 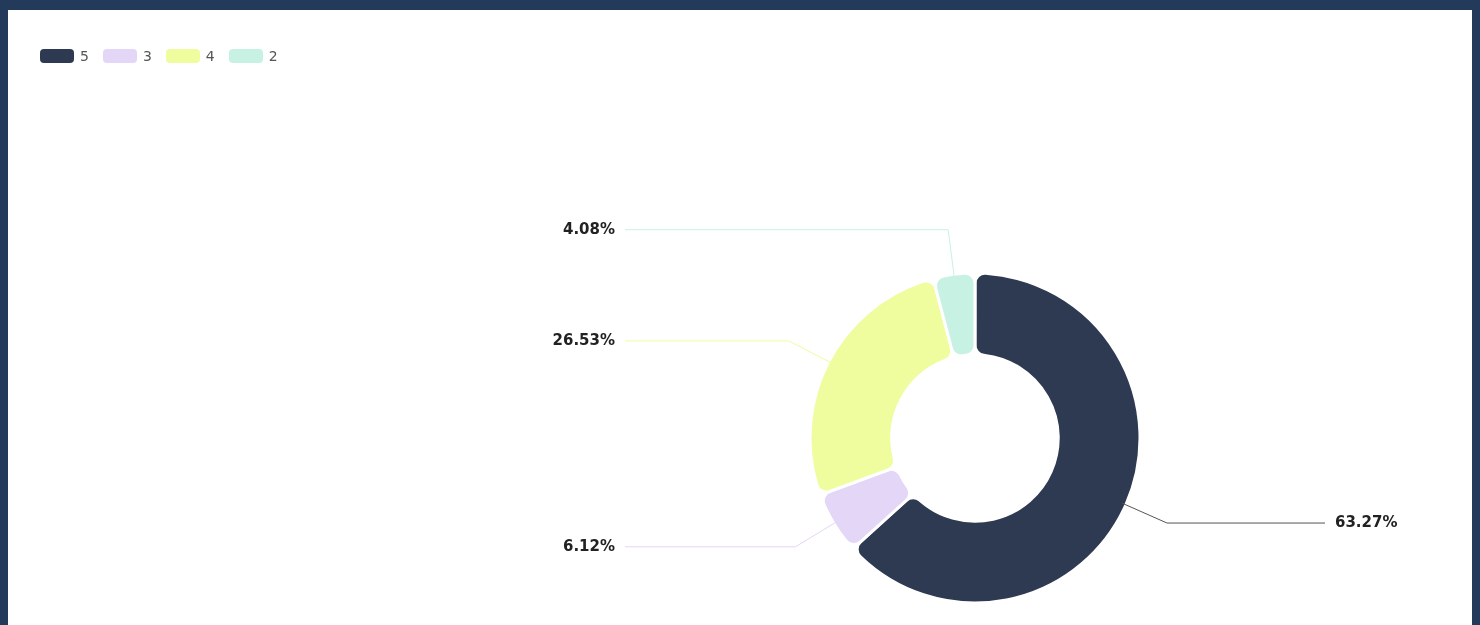 What do you see at coordinates (210, 56) in the screenshot?
I see `legend-label: 4` at bounding box center [210, 56].